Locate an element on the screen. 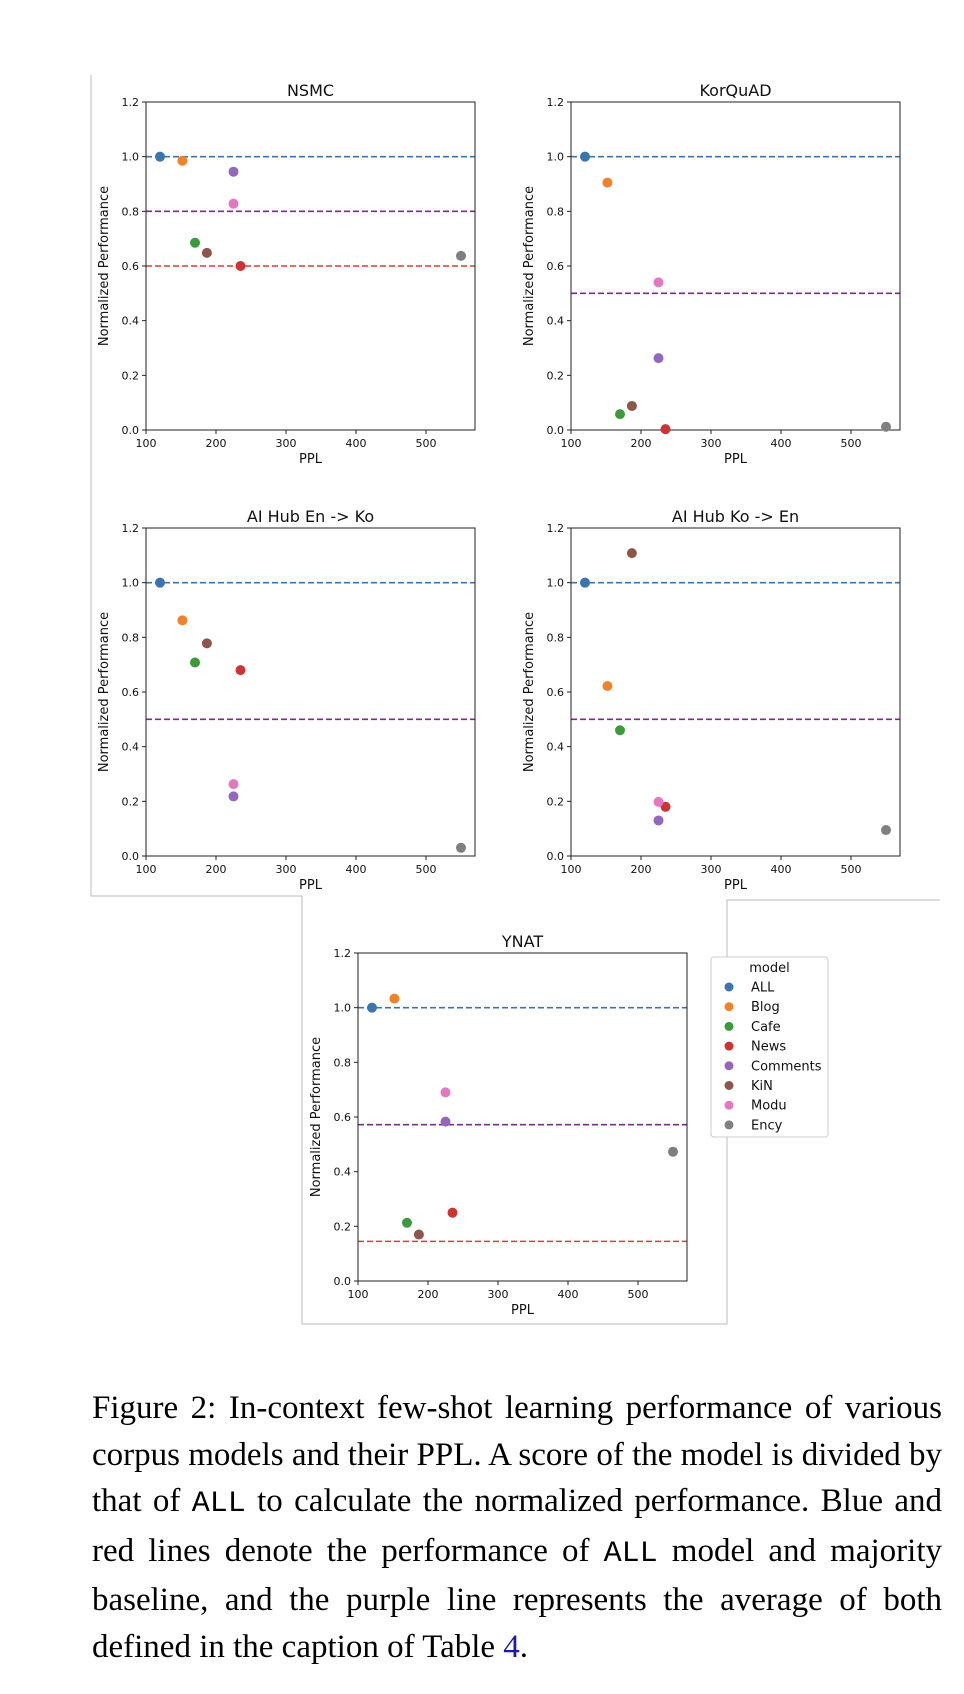 This screenshot has height=1694, width=964. legend-label-modu: Modu is located at coordinates (769, 1106).